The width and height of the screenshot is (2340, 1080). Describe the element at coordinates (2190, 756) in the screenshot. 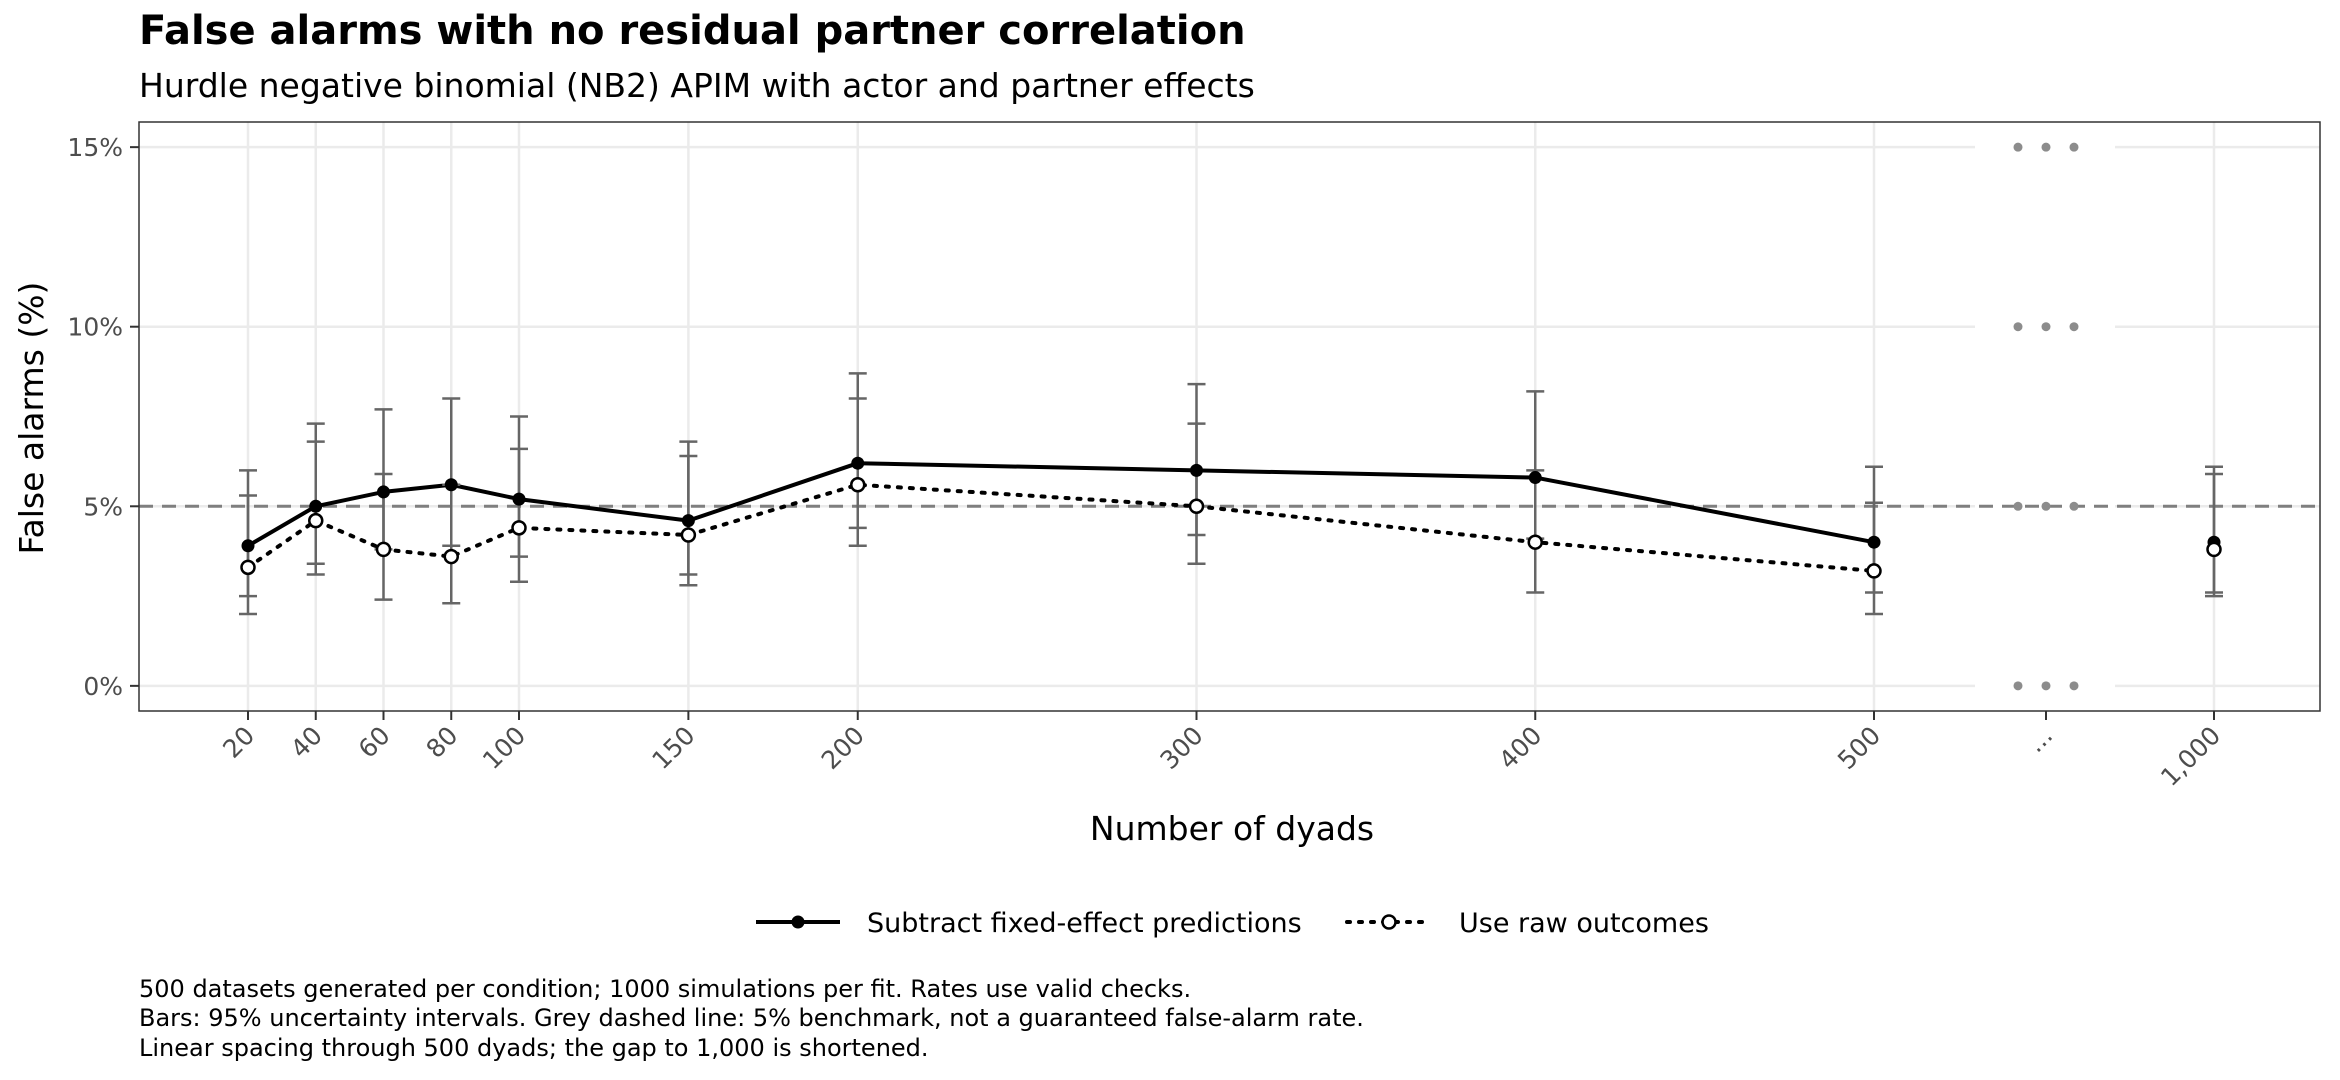

I see `x-tick-label: 1,000` at that location.